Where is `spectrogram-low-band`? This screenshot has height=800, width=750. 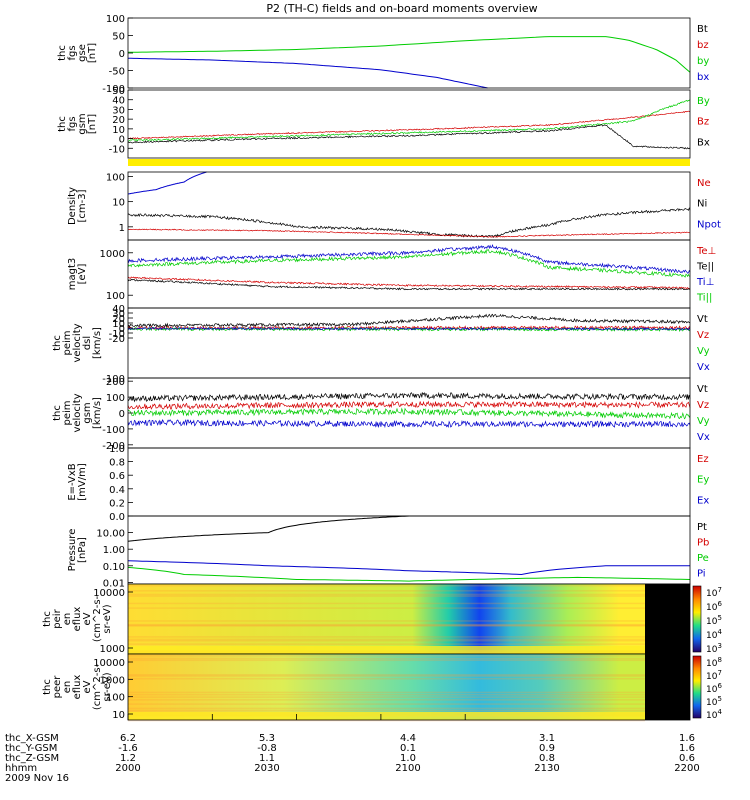
spectrogram-low-band is located at coordinates (386, 650).